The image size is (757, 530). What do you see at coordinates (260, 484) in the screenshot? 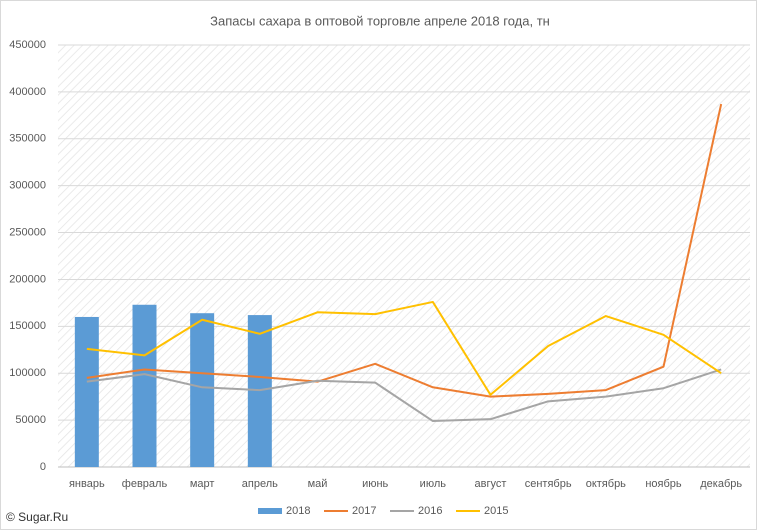
I see `x-tick-label: апрель` at bounding box center [260, 484].